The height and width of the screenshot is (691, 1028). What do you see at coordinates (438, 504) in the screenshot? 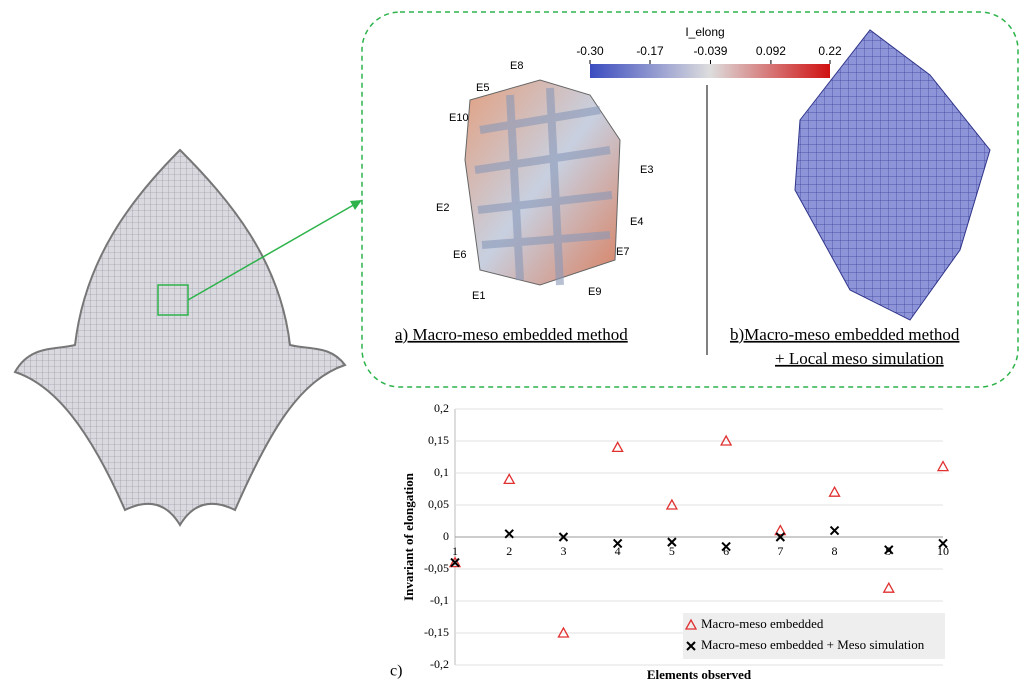
I see `y-tick-label: 0,05` at bounding box center [438, 504].